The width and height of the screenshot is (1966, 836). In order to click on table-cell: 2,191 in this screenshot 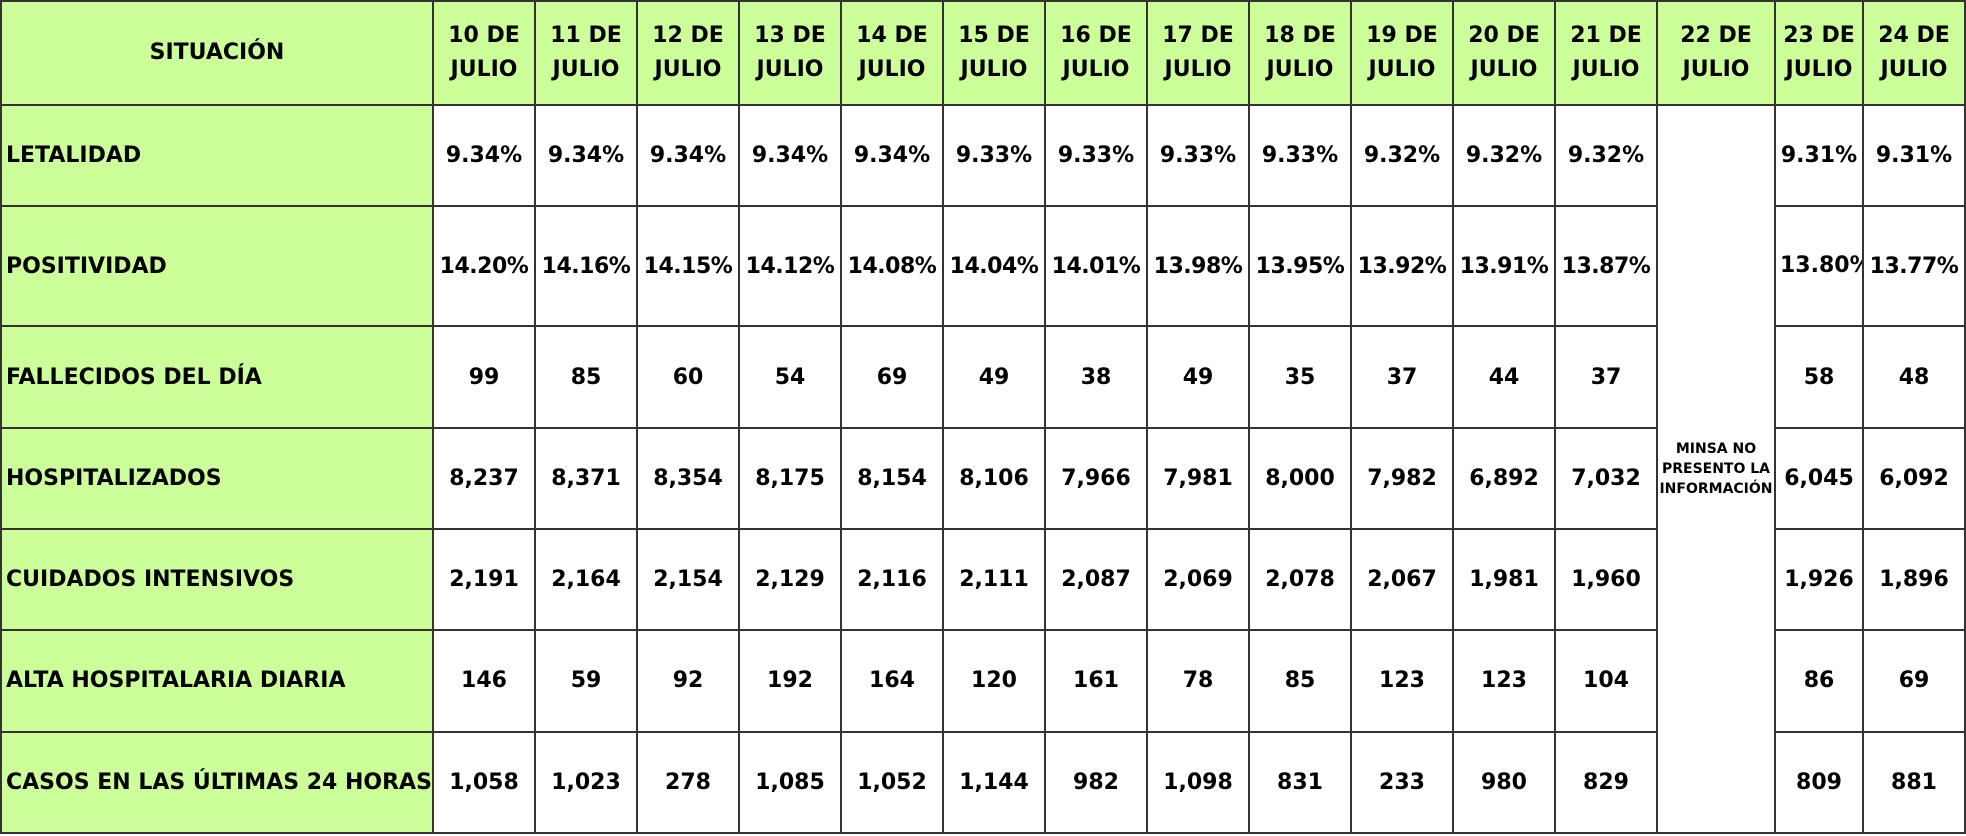, I will do `click(484, 580)`.